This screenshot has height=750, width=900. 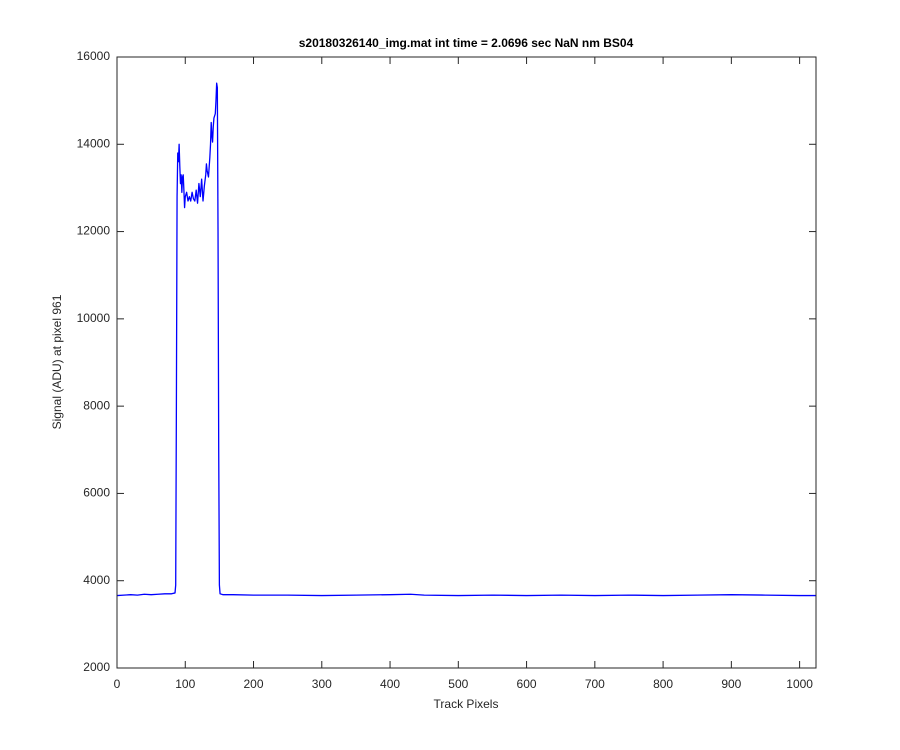 I want to click on x-tick-label: 700, so click(x=595, y=684).